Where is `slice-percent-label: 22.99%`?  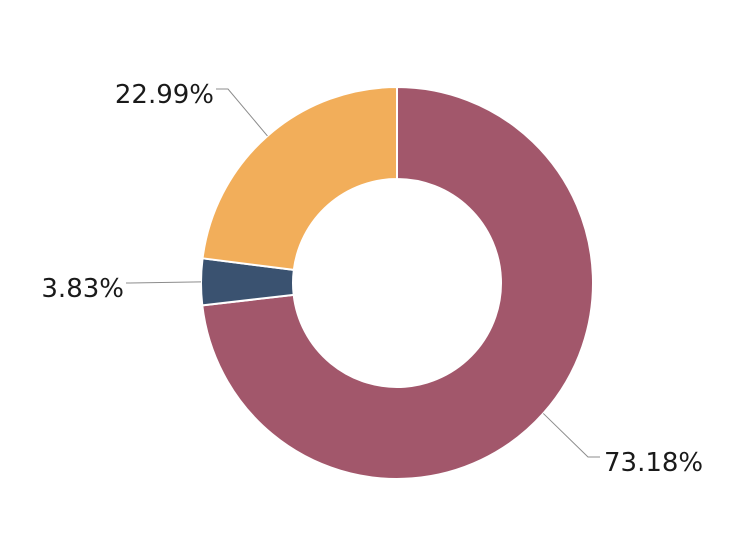
slice-percent-label: 22.99% is located at coordinates (164, 95).